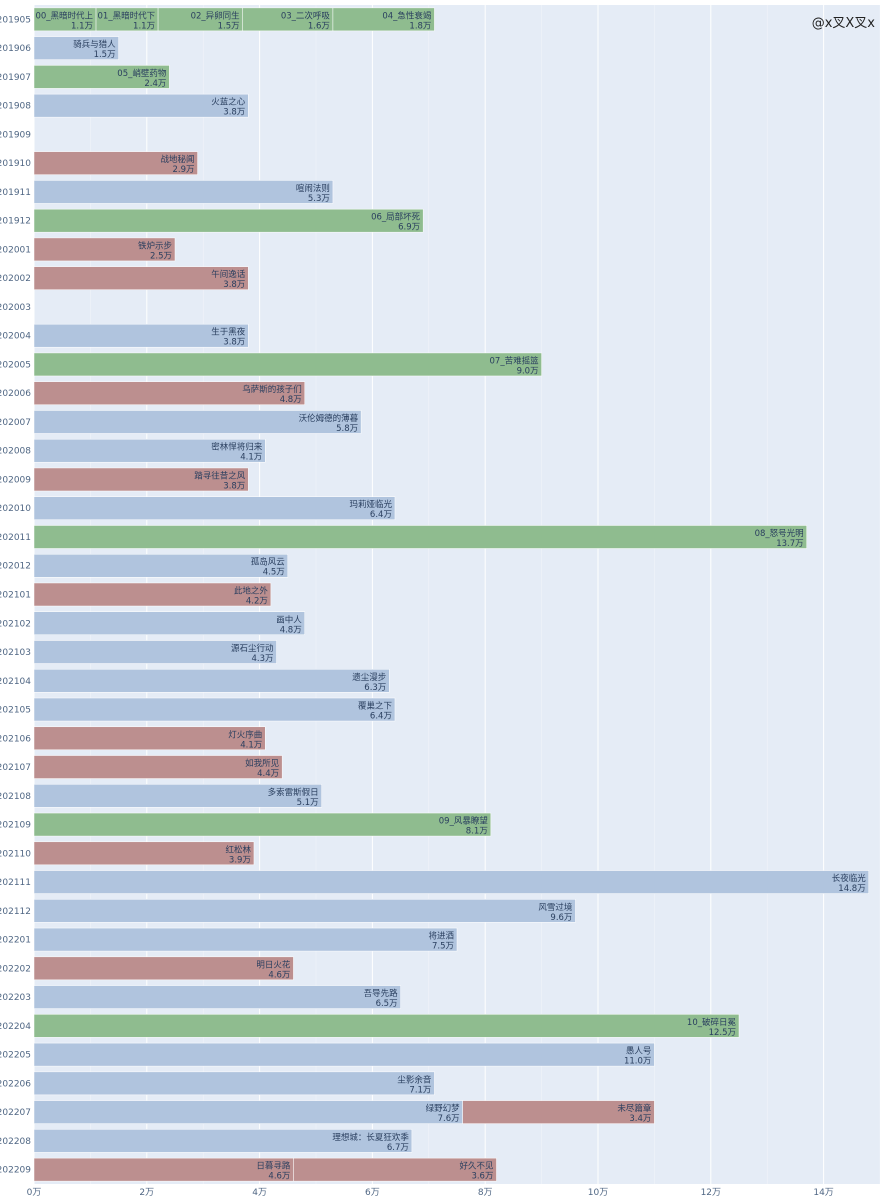 The height and width of the screenshot is (1200, 885). I want to click on bar-name-label: 09_风暴瞭望, so click(464, 821).